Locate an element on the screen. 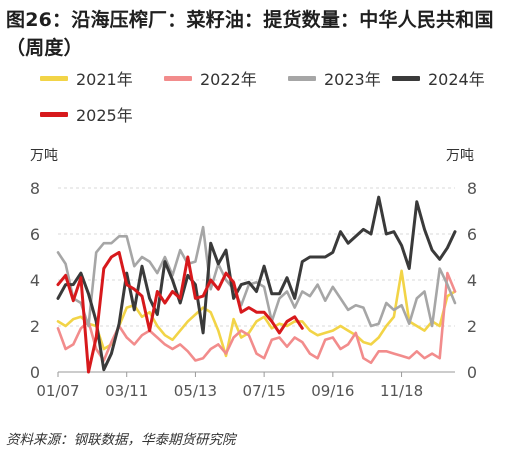 The width and height of the screenshot is (519, 458). legend-swatch-2024 is located at coordinates (406, 78).